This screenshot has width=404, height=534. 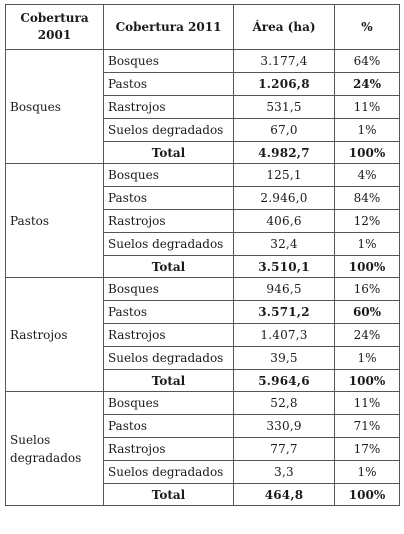 I want to click on total-area-cell: 5.964,6, so click(x=284, y=380).